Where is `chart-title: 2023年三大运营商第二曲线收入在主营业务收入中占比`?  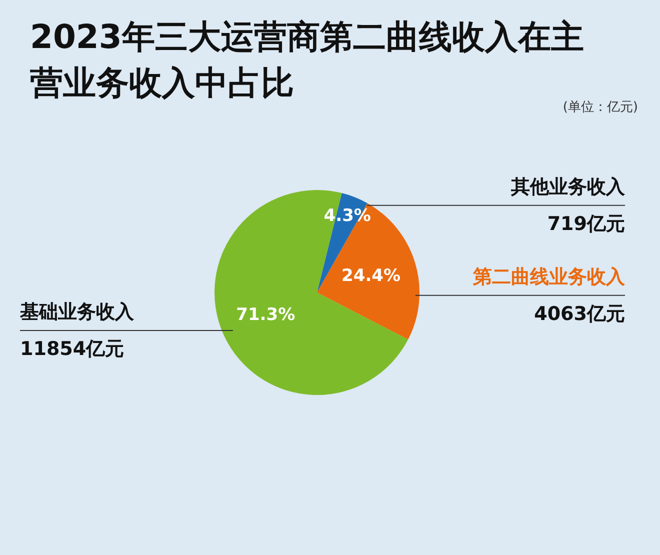 chart-title: 2023年三大运营商第二曲线收入在主营业务收入中占比 is located at coordinates (307, 59).